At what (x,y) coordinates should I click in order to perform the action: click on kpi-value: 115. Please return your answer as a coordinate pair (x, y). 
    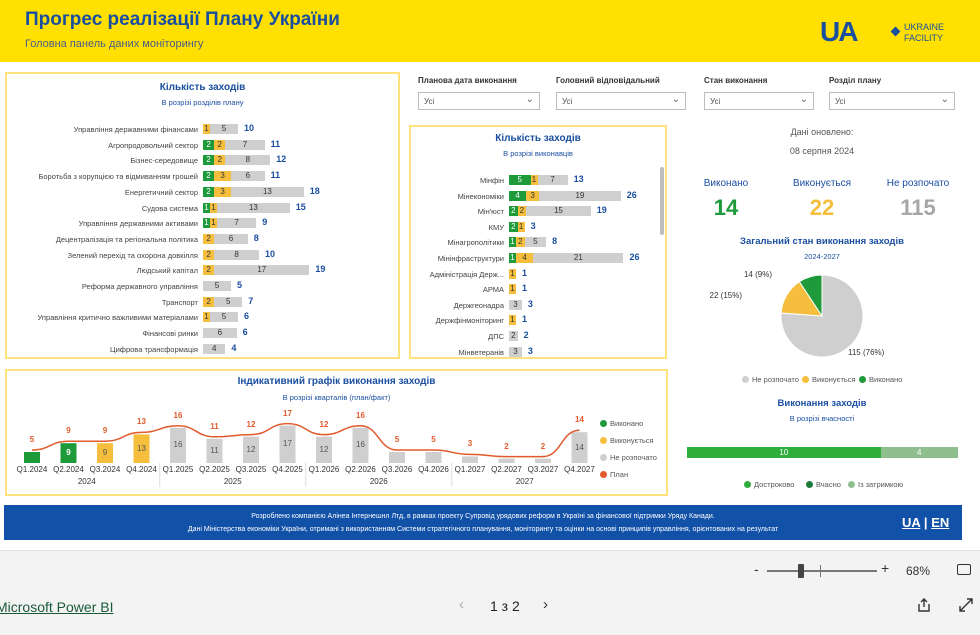
    Looking at the image, I should click on (918, 207).